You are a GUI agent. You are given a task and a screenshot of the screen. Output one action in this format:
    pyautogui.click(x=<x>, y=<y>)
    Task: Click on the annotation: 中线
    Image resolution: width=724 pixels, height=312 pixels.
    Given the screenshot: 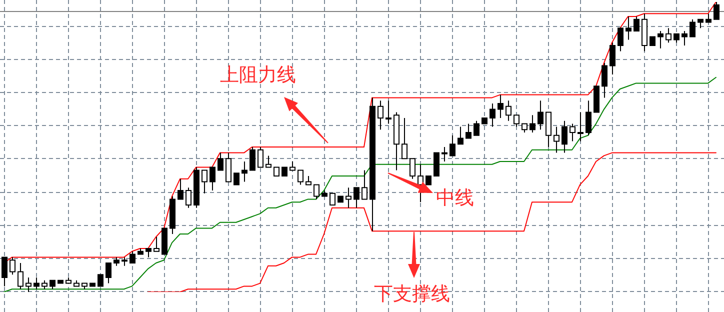 What is the action you would take?
    pyautogui.click(x=455, y=198)
    